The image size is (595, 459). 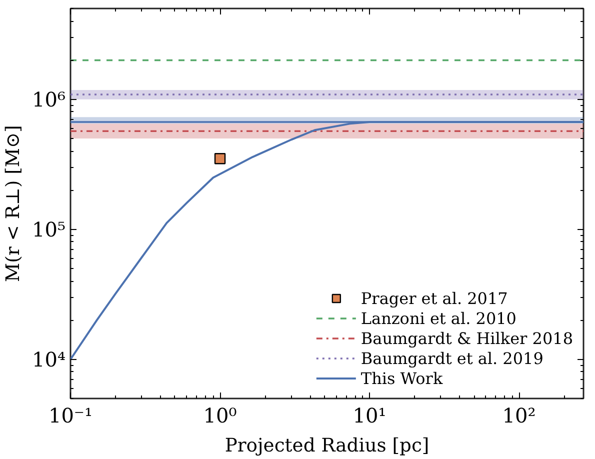 I want to click on x-axis-title: Projected Radius [pc], so click(x=327, y=446).